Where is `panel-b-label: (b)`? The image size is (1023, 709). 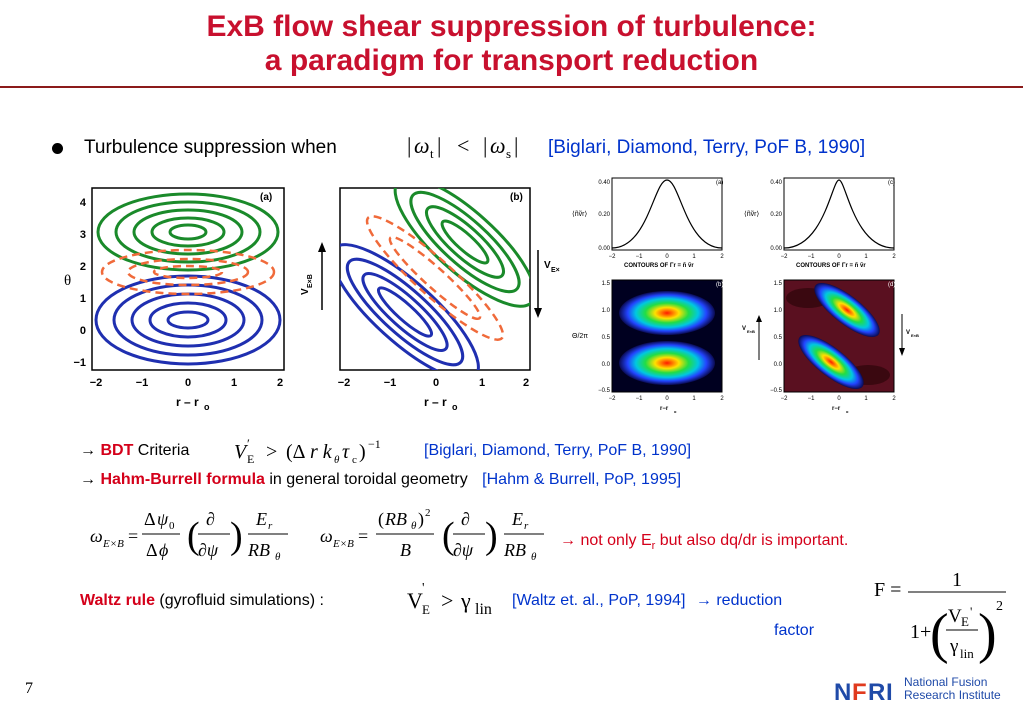 panel-b-label: (b) is located at coordinates (516, 197).